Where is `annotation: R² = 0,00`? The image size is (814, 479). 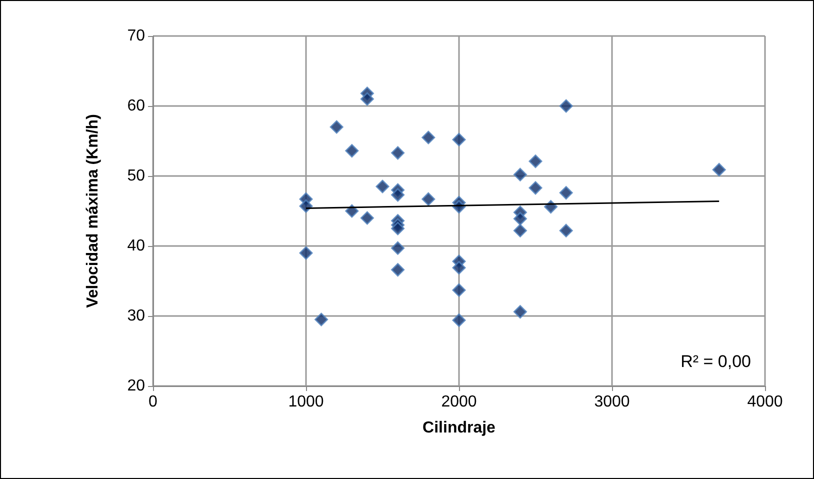 annotation: R² = 0,00 is located at coordinates (716, 361).